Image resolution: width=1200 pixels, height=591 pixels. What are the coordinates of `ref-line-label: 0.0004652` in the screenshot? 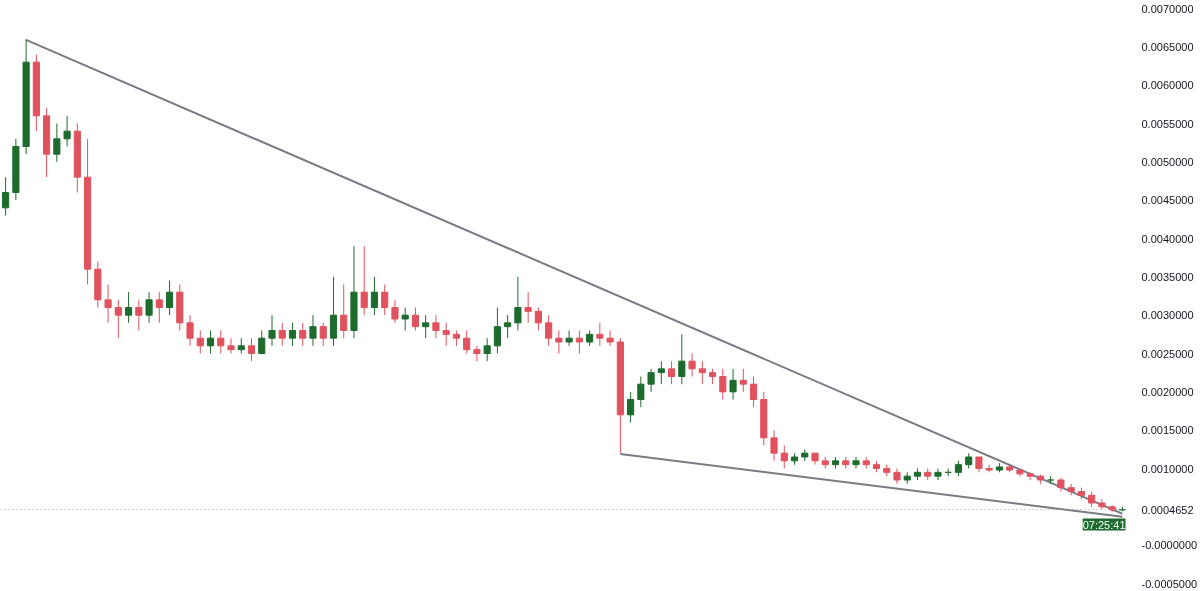 It's located at (1167, 509).